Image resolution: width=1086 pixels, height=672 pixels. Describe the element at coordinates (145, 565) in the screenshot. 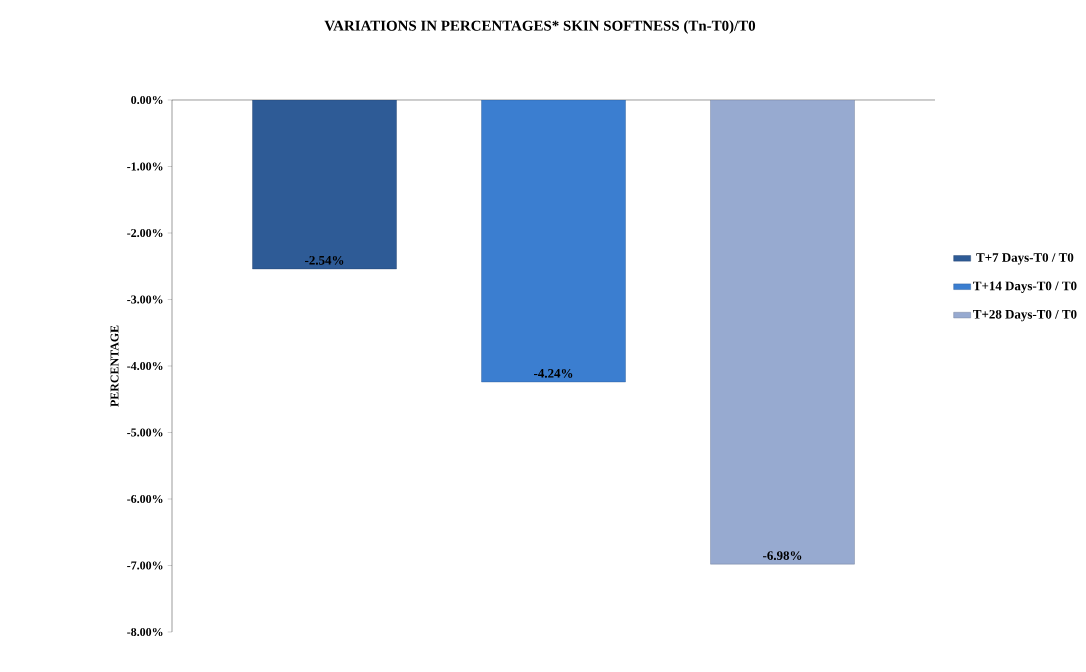

I see `y-tick-label: -7.00%` at that location.